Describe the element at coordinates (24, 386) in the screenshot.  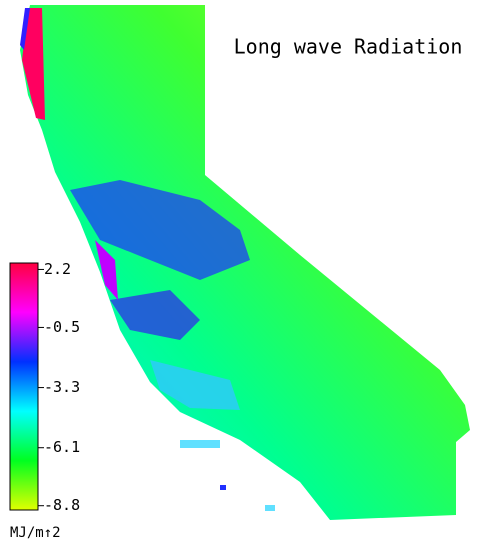
I see `colorbar` at that location.